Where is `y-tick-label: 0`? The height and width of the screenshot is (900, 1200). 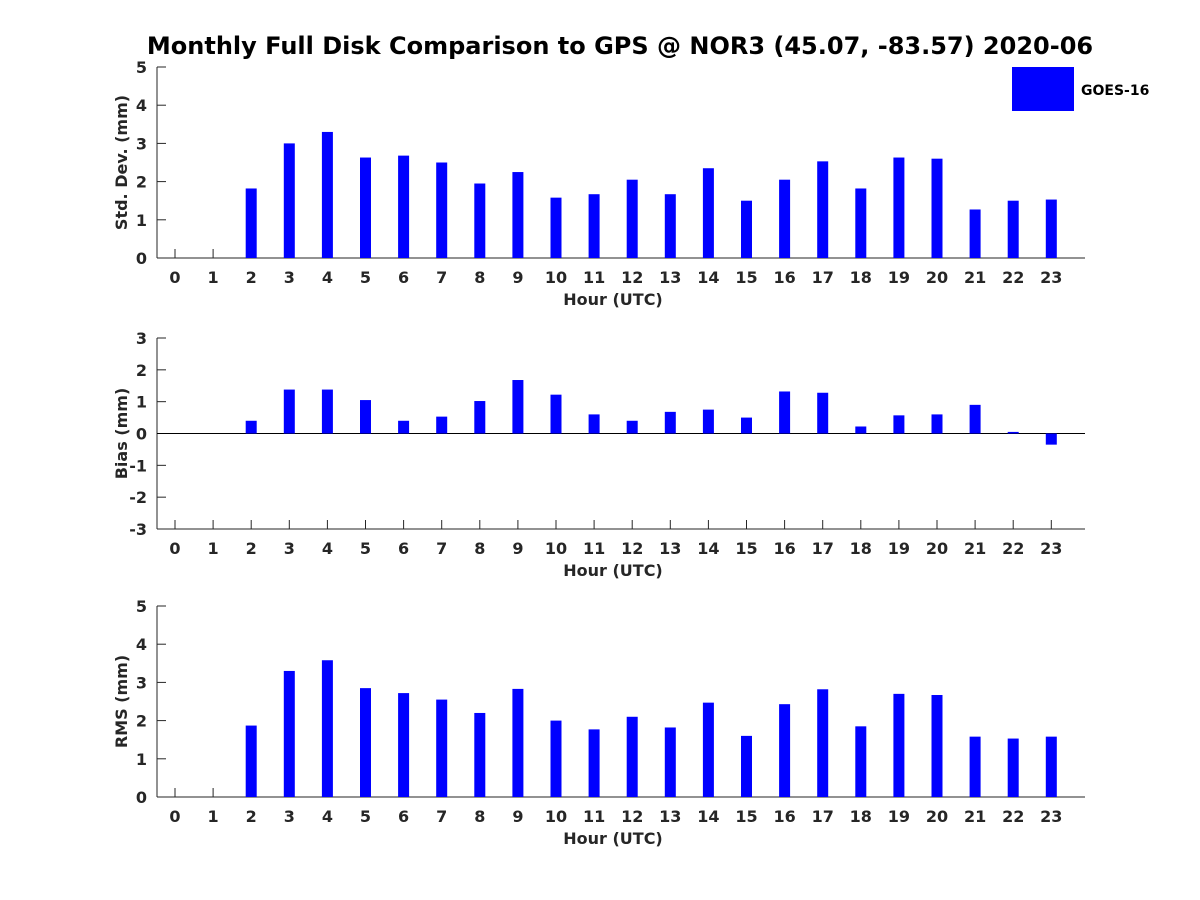 y-tick-label: 0 is located at coordinates (141, 258).